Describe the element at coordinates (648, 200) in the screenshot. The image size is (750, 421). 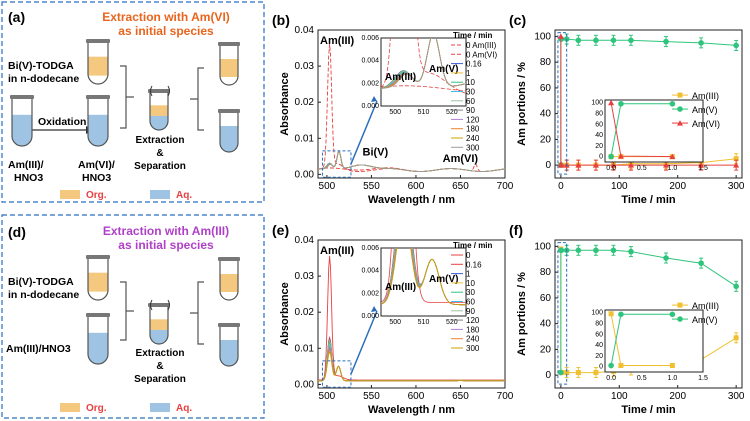
I see `x-axis-label: Time / min` at that location.